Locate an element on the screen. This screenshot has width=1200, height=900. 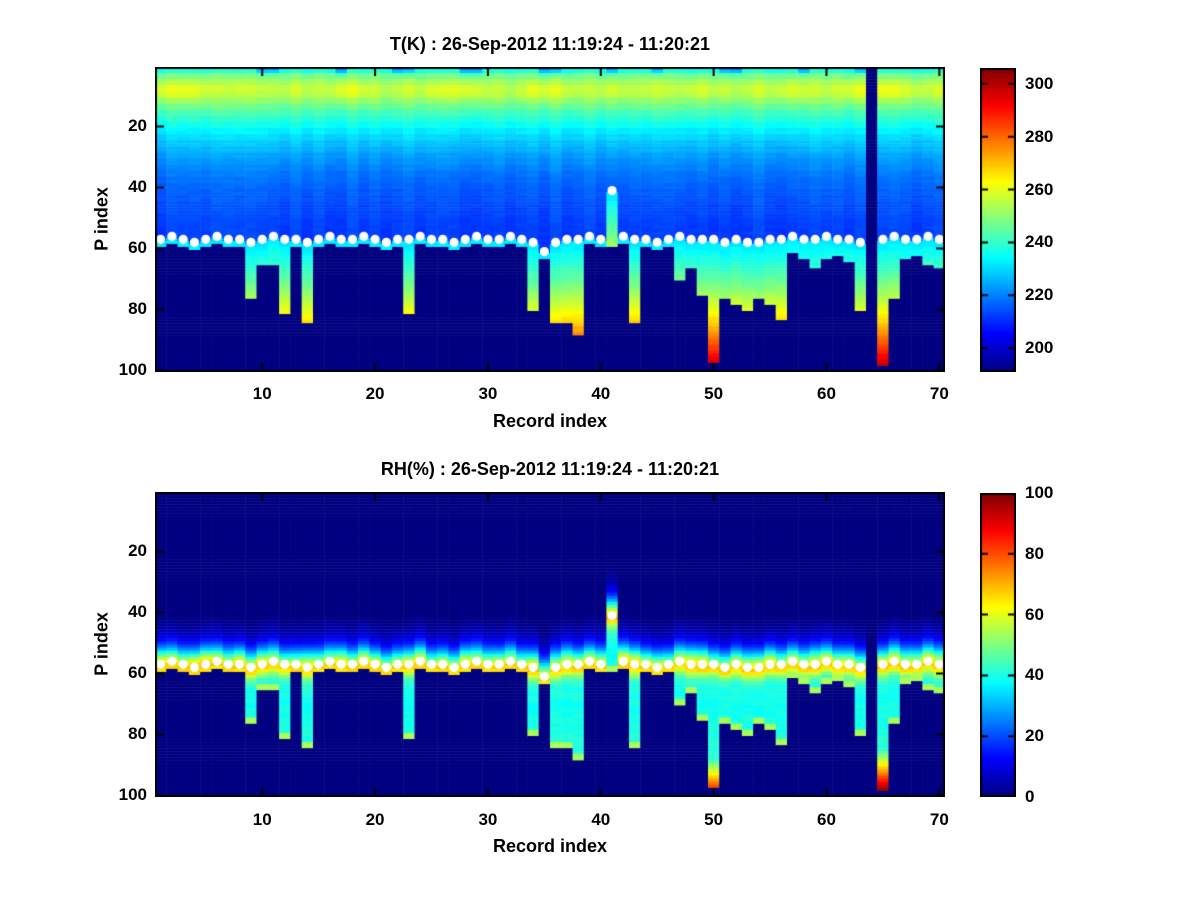
colorbar-tick-label: 240 is located at coordinates (1039, 242).